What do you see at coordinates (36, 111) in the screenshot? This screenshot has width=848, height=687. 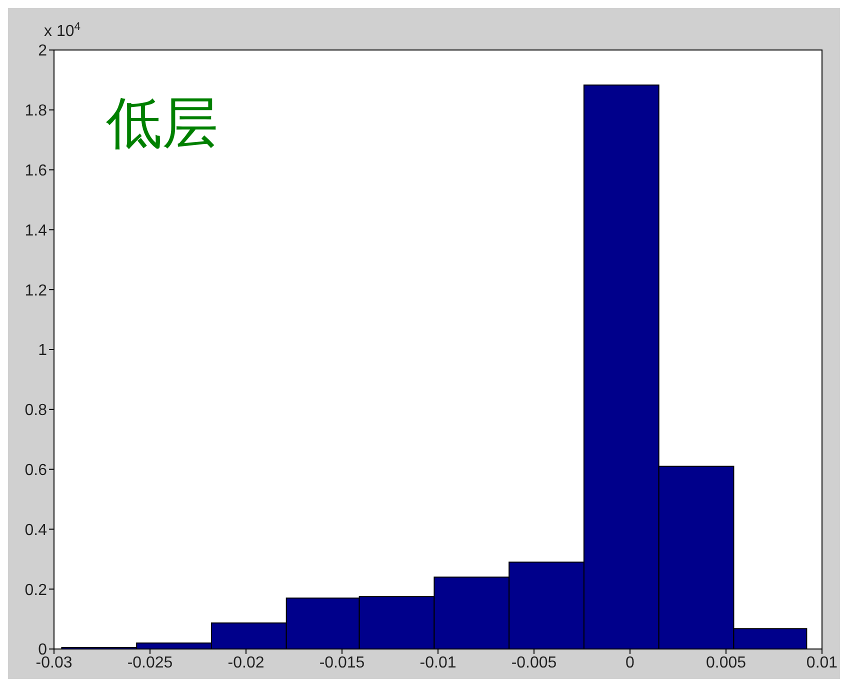 I see `y-tick-label: 1.8` at bounding box center [36, 111].